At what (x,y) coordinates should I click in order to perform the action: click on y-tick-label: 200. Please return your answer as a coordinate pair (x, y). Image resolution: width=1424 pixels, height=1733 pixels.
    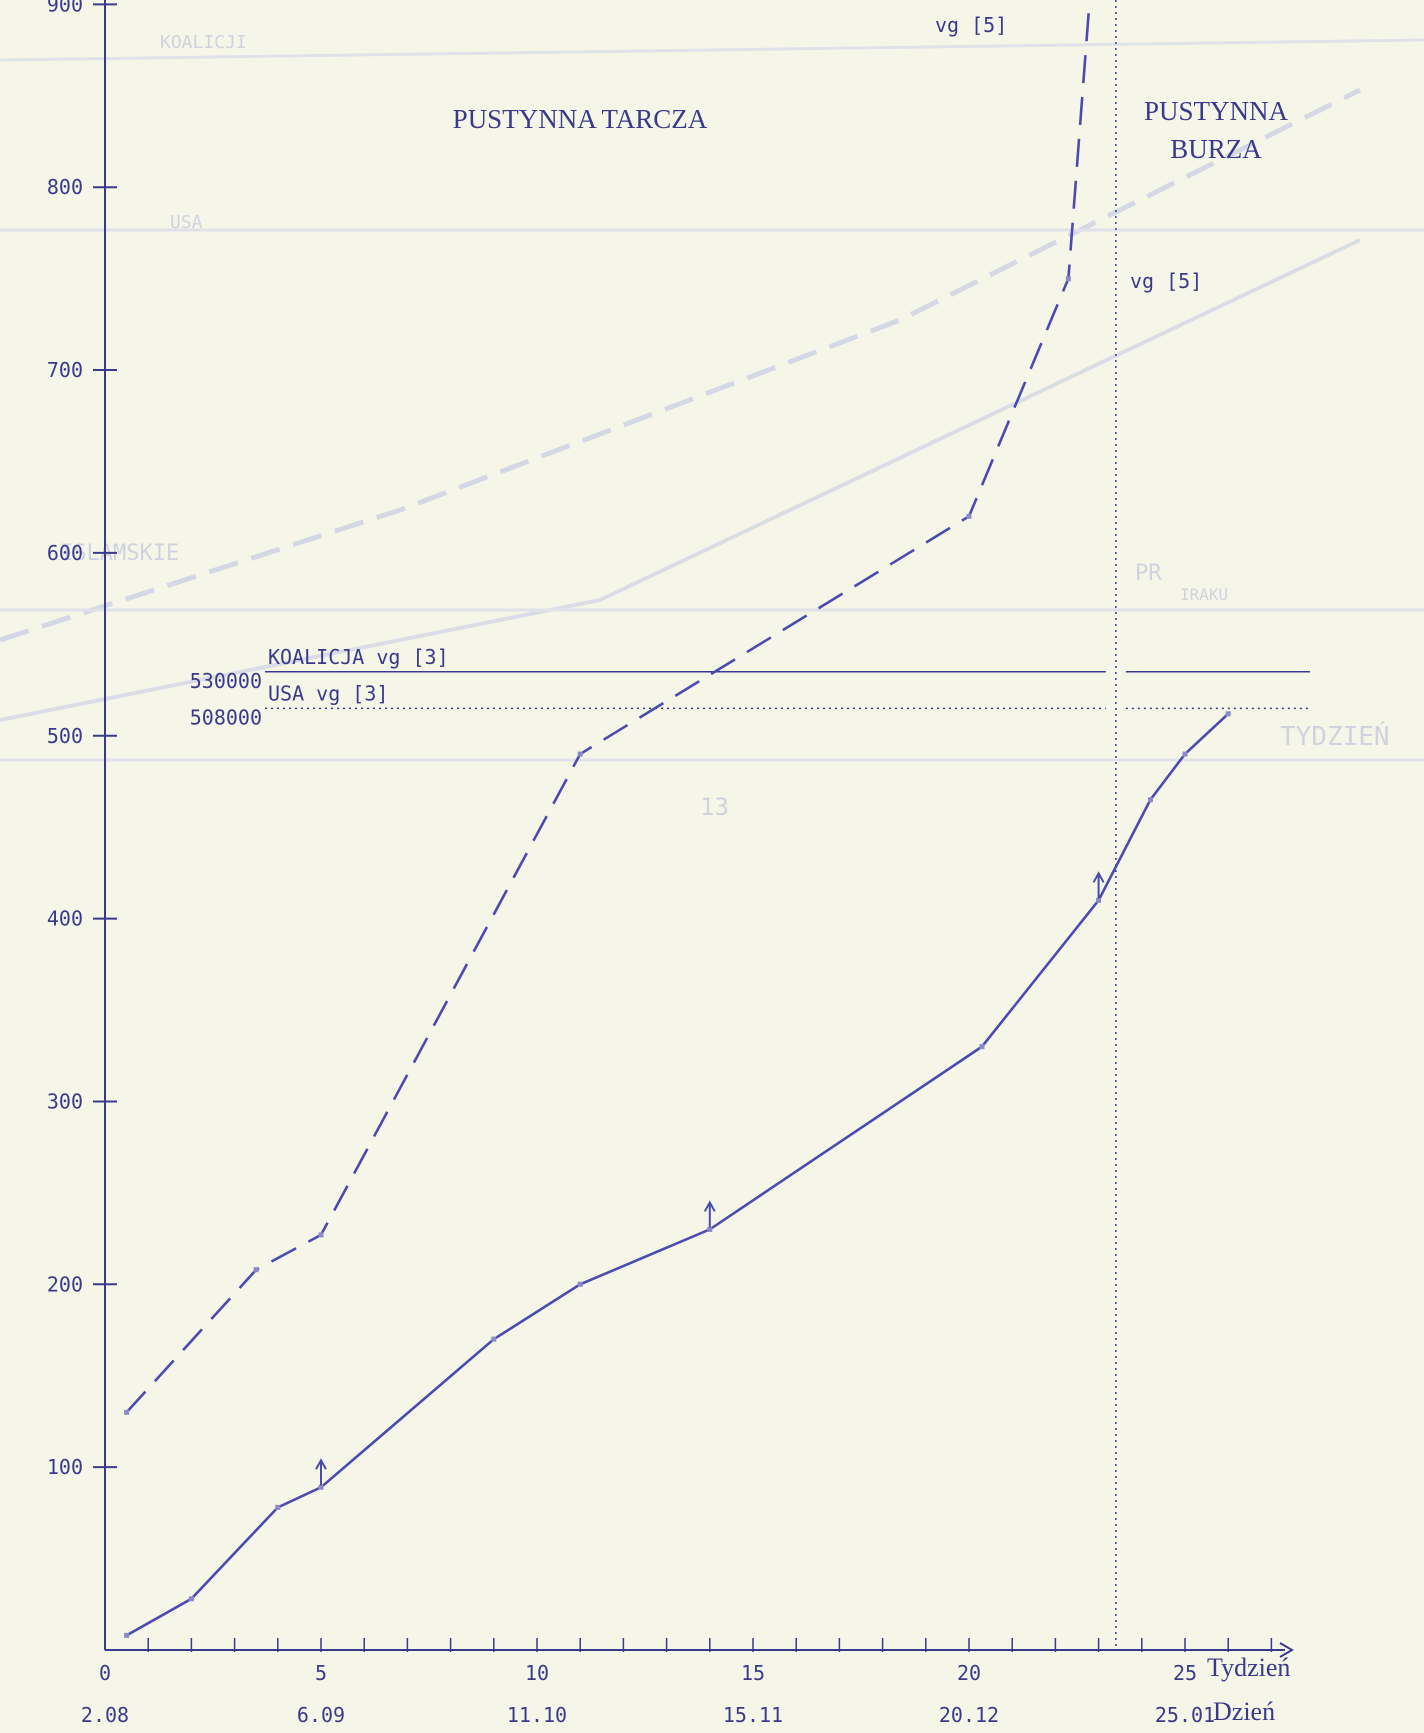
    Looking at the image, I should click on (65, 1284).